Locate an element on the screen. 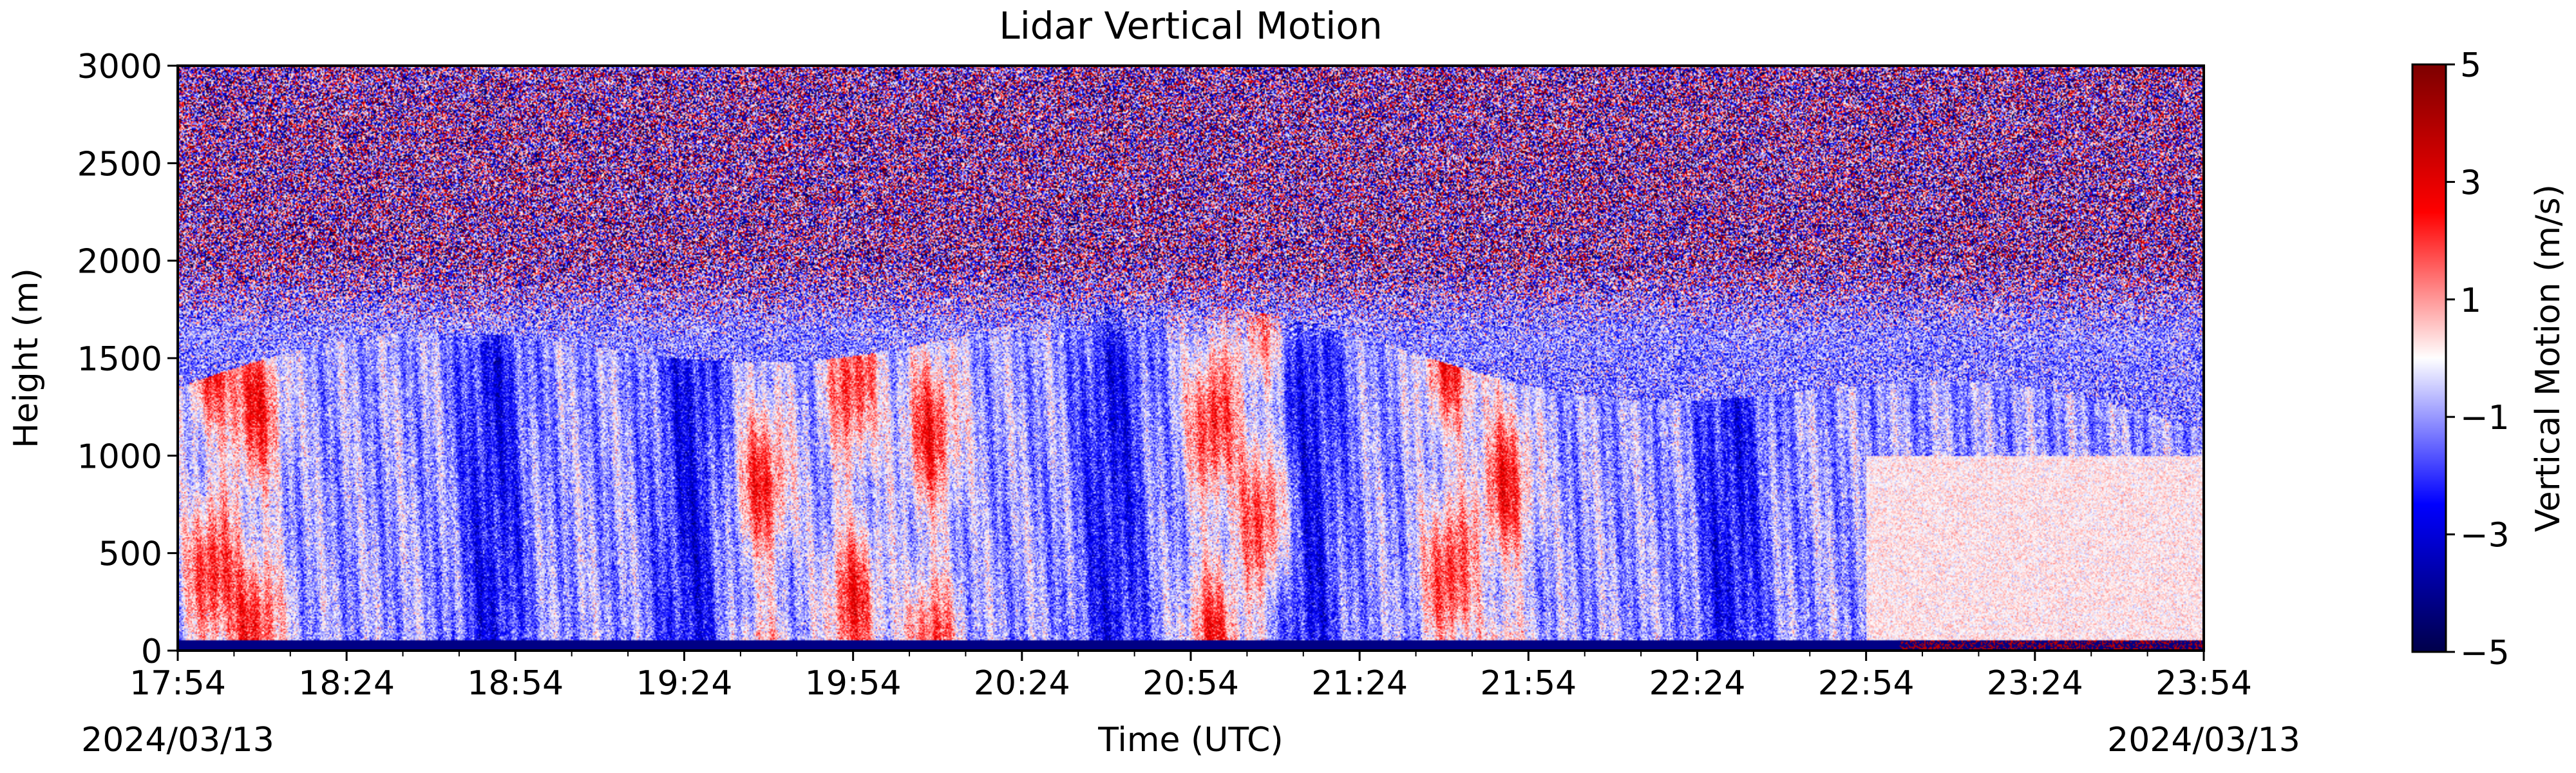 This screenshot has width=2576, height=773. x-date-right: 2024/03/13 is located at coordinates (2203, 740).